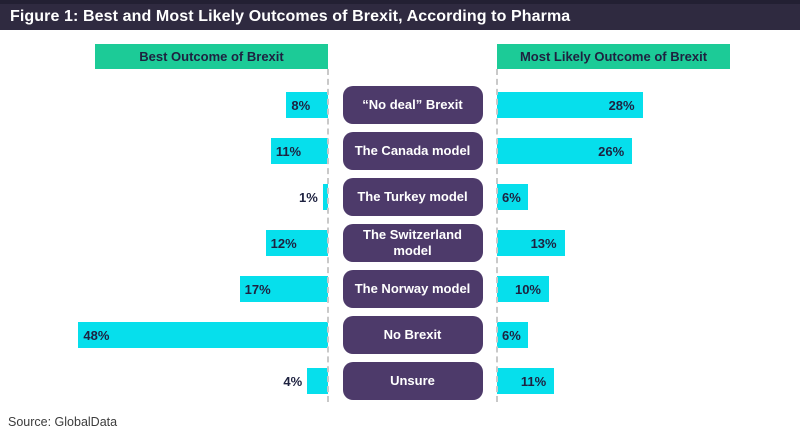 The width and height of the screenshot is (800, 440). I want to click on best-outcome-bar: 12%, so click(296, 243).